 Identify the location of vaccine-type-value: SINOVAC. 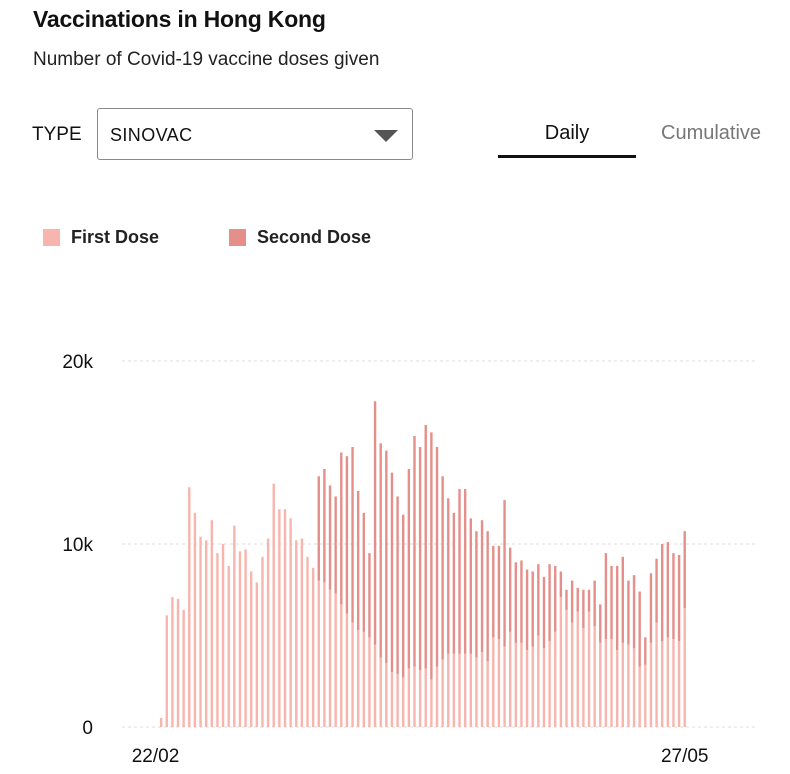
(151, 135).